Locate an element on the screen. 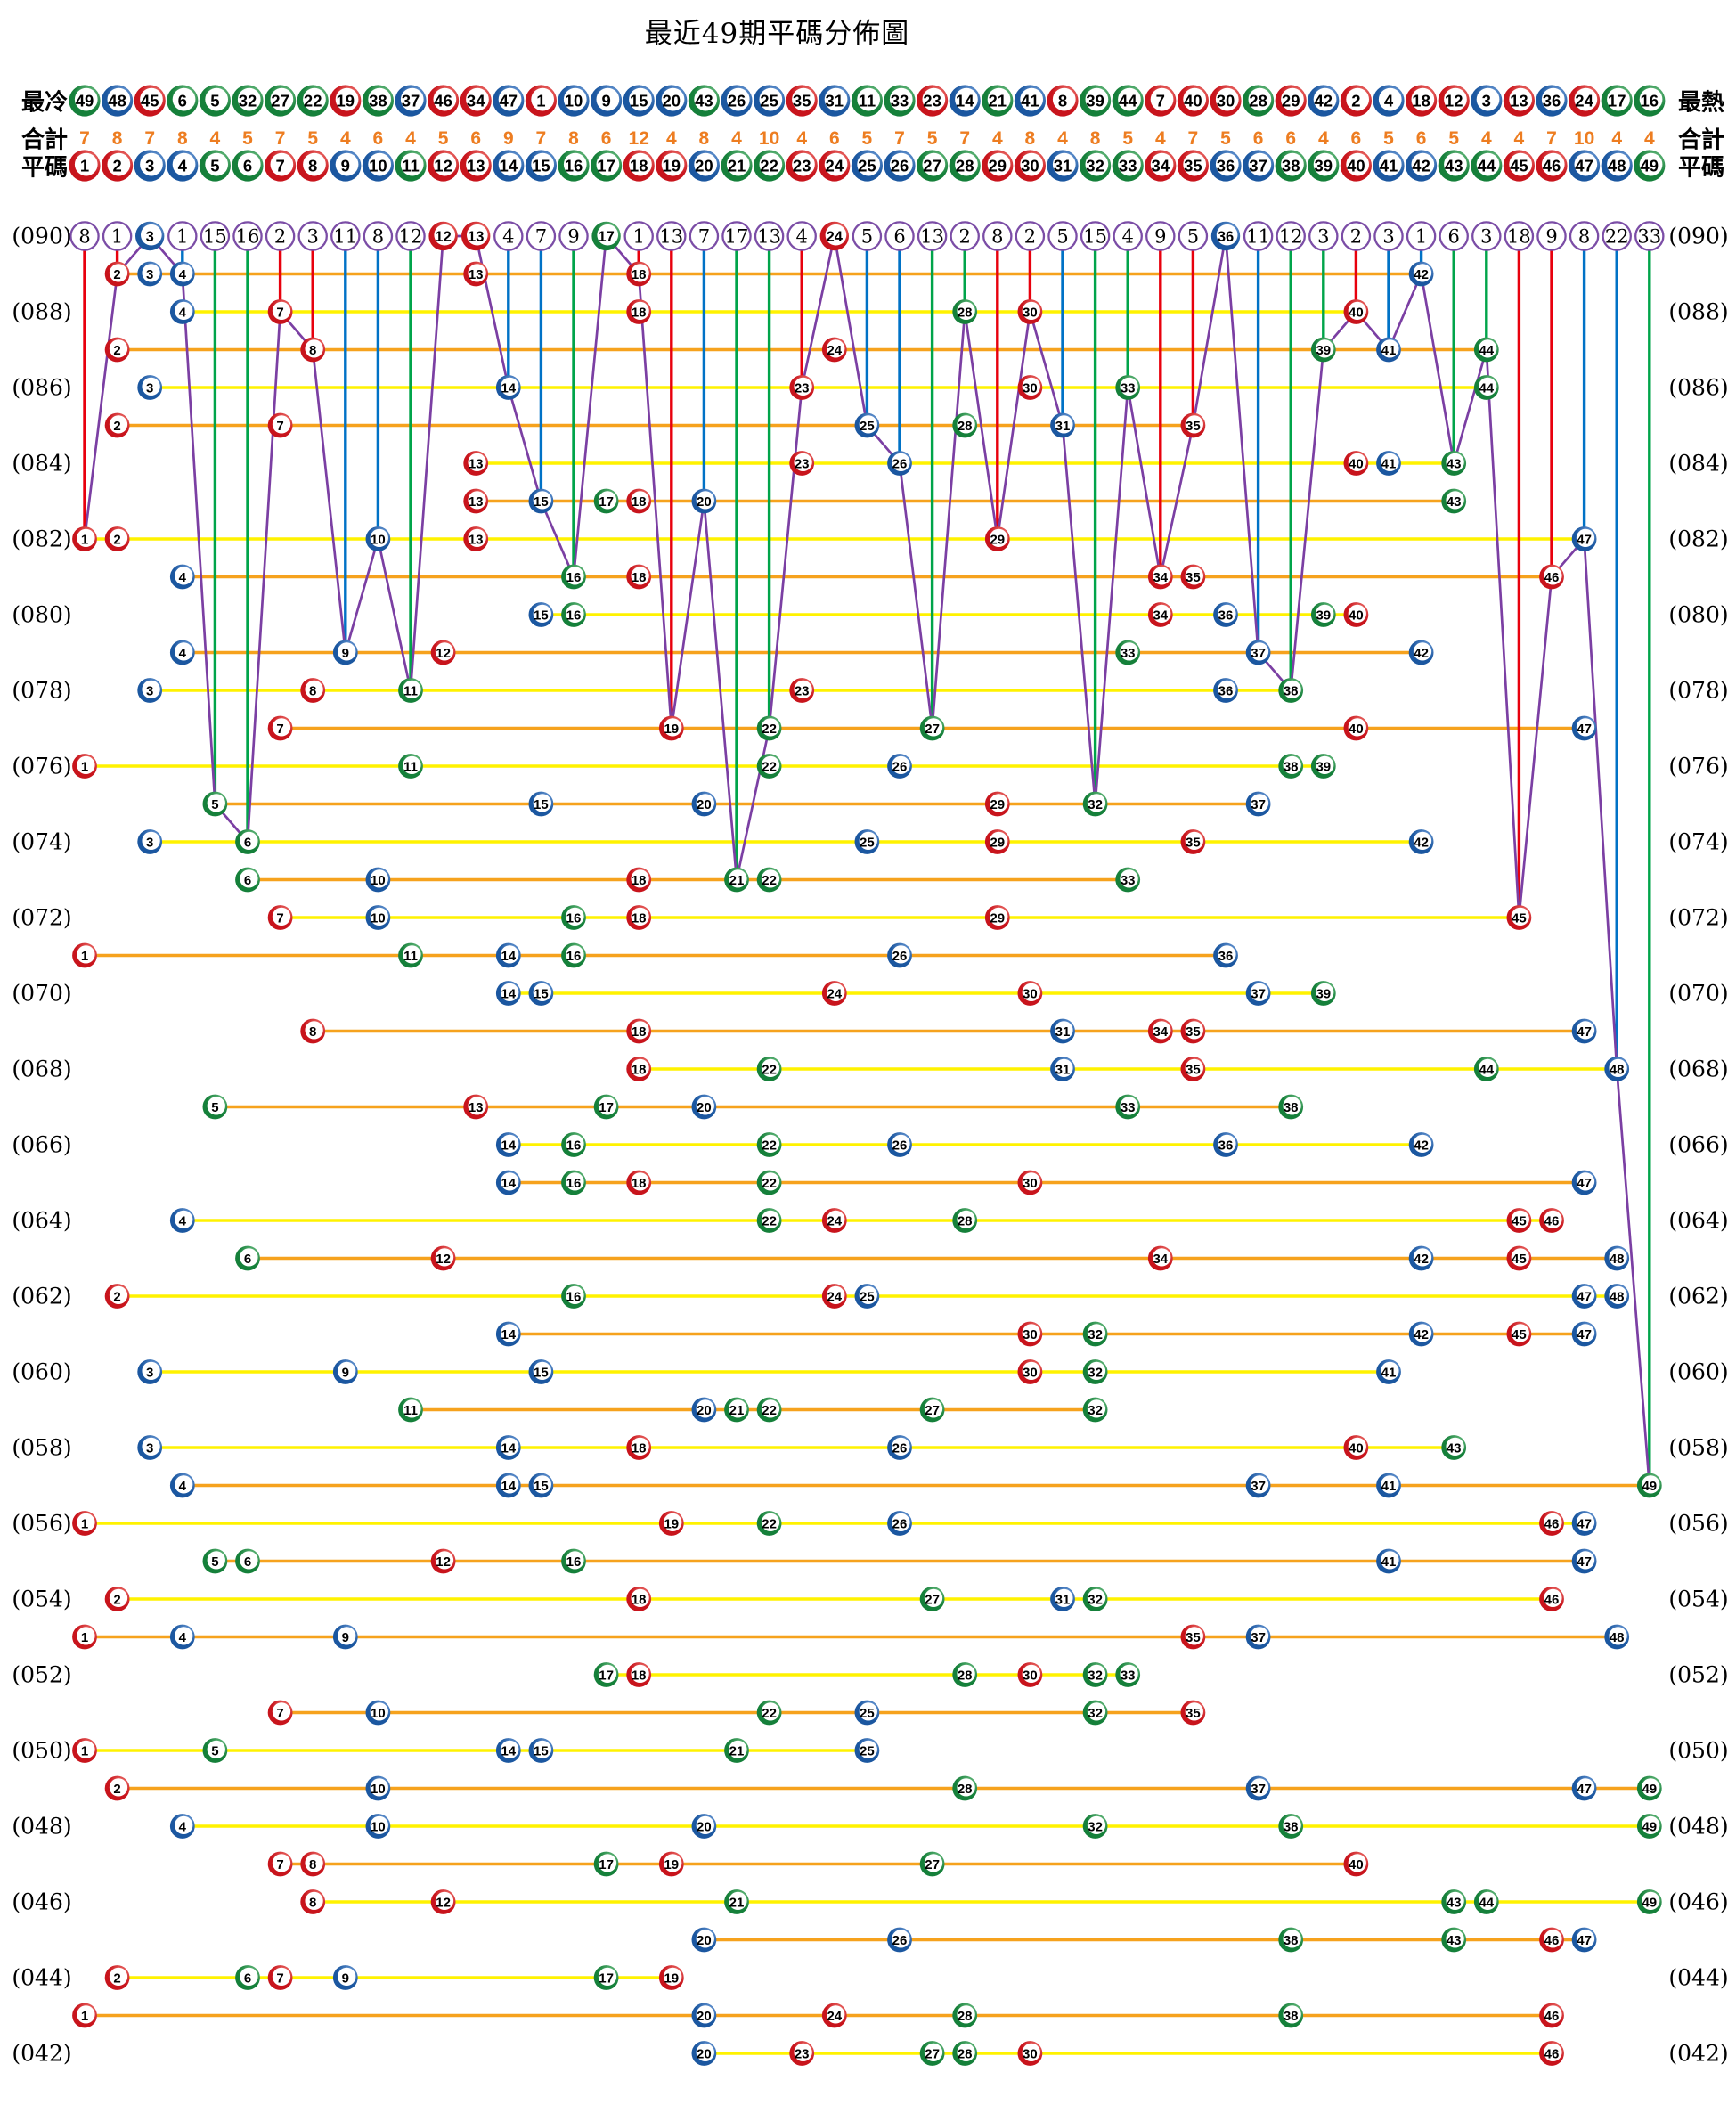 The width and height of the screenshot is (1736, 2105). ball-p088-18: 18 is located at coordinates (639, 311).